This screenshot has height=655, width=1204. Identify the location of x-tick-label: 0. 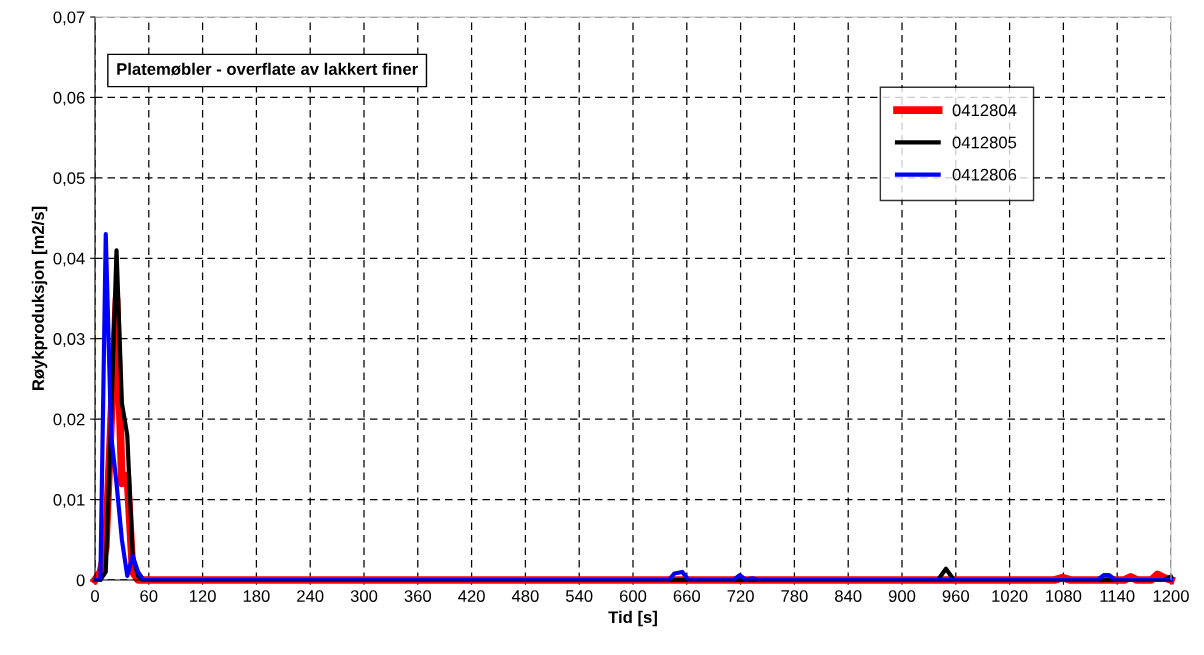
(95, 596).